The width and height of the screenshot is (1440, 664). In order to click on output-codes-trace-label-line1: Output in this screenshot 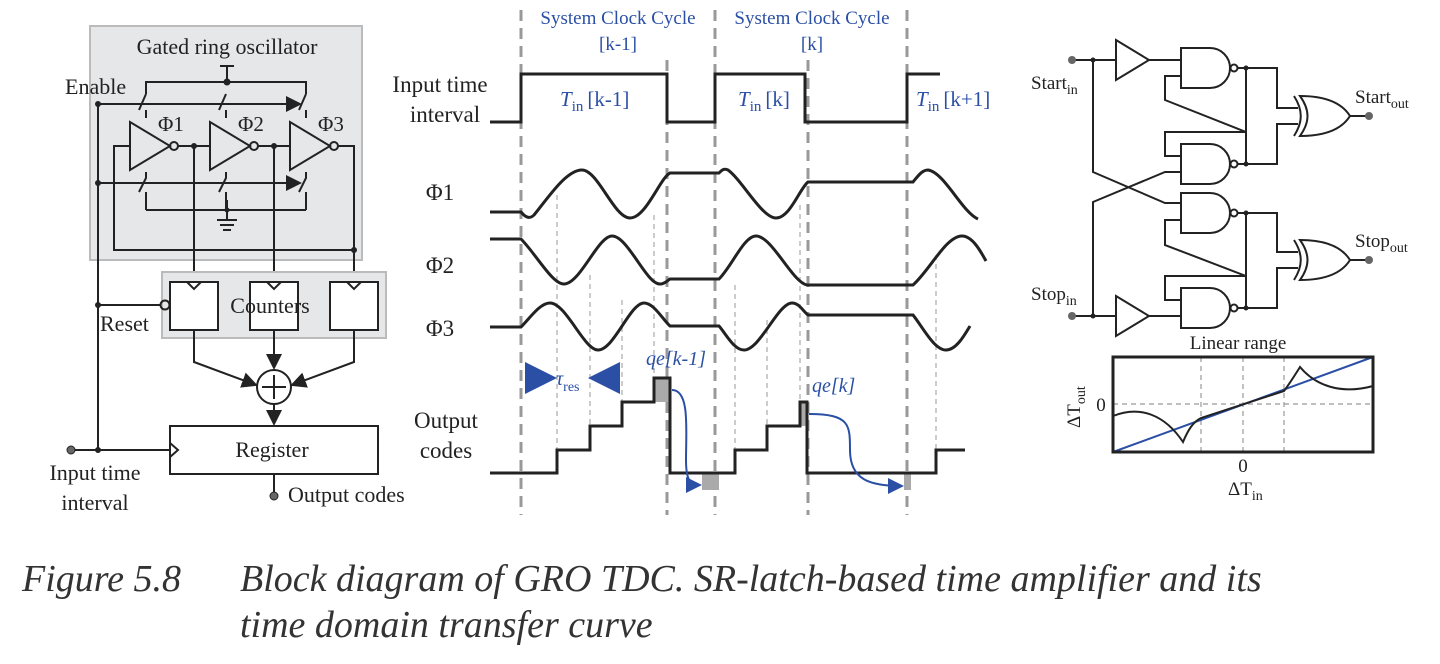, I will do `click(446, 420)`.